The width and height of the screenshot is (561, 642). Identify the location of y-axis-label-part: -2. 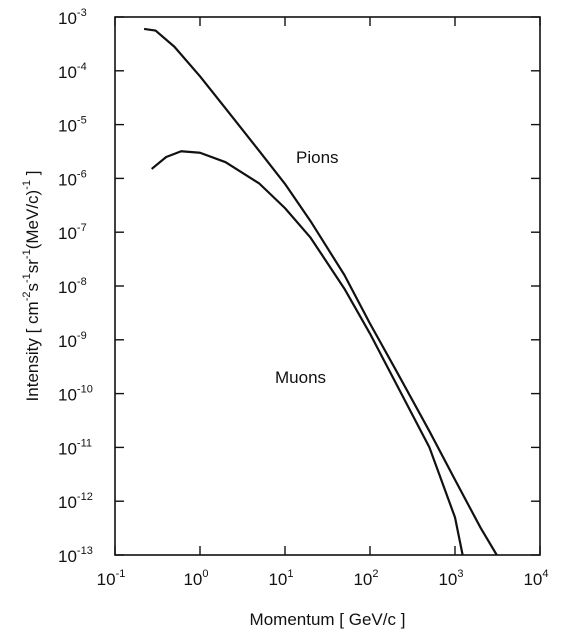
(27, 297).